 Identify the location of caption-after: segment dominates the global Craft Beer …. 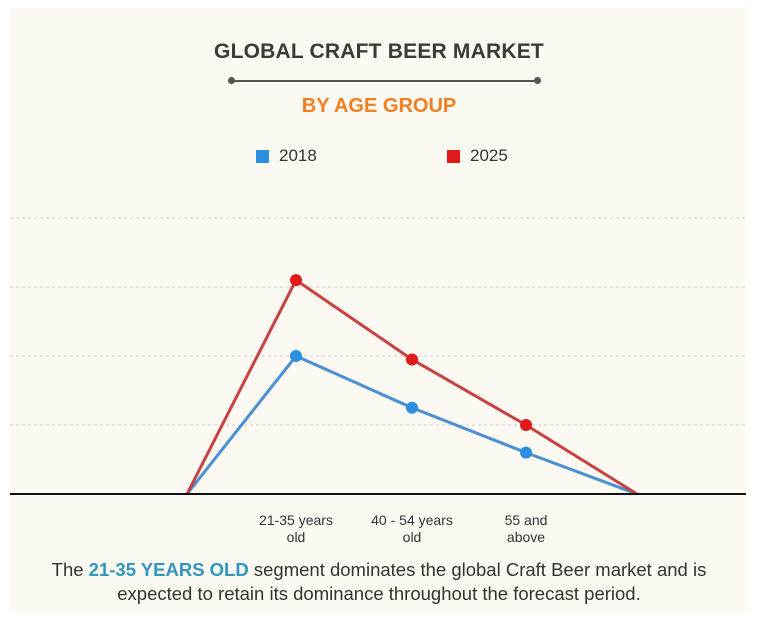
(412, 581).